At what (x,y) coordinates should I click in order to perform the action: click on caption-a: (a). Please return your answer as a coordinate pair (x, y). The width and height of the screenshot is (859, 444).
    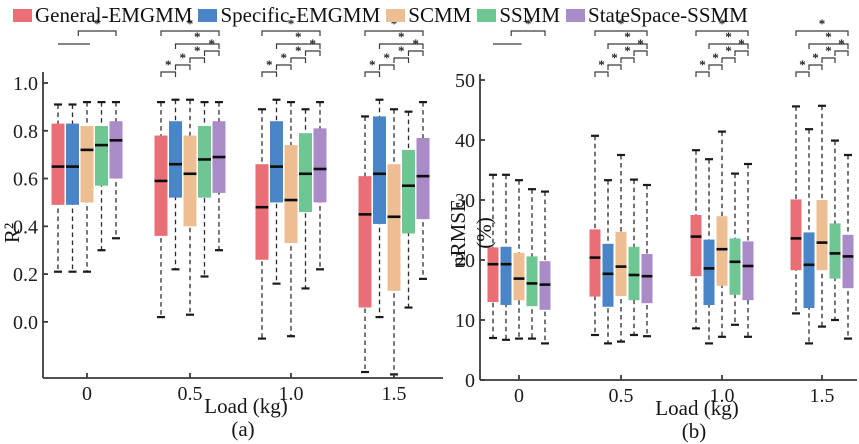
    Looking at the image, I should click on (243, 429).